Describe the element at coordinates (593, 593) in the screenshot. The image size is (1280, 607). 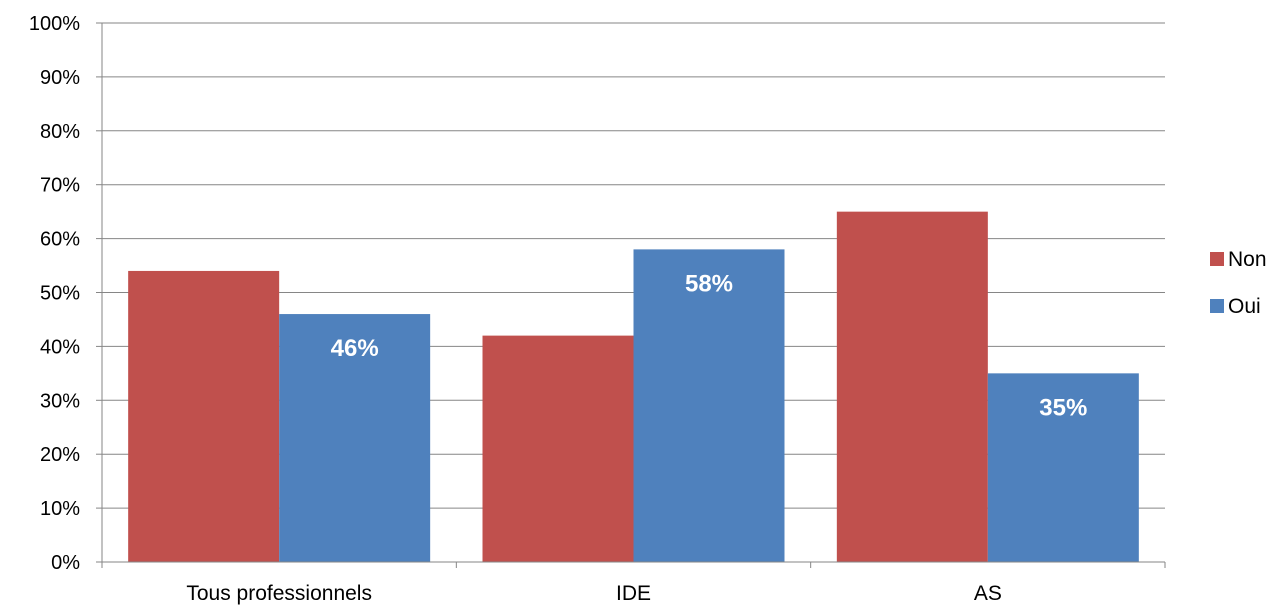
I see `x-axis-categories: Tous professionnels IDE AS` at that location.